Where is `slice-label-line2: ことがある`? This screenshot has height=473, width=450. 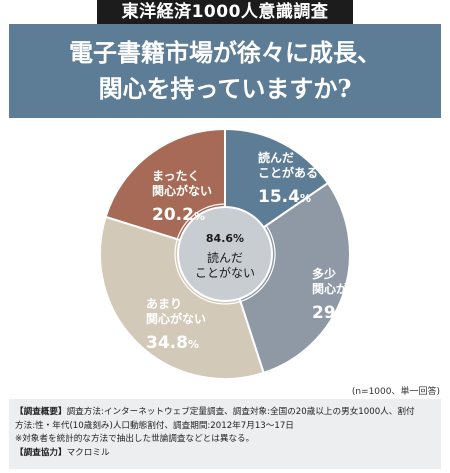
slice-label-line2: ことがある is located at coordinates (288, 172).